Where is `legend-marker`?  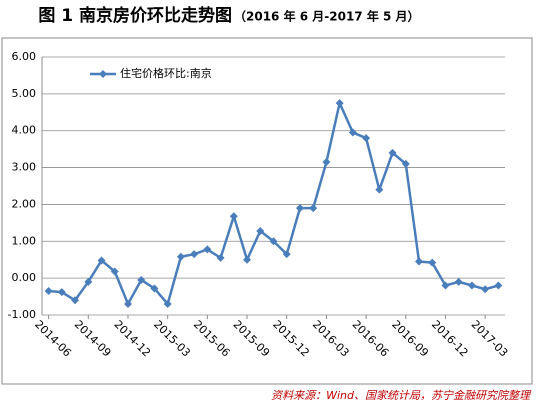
legend-marker is located at coordinates (103, 74).